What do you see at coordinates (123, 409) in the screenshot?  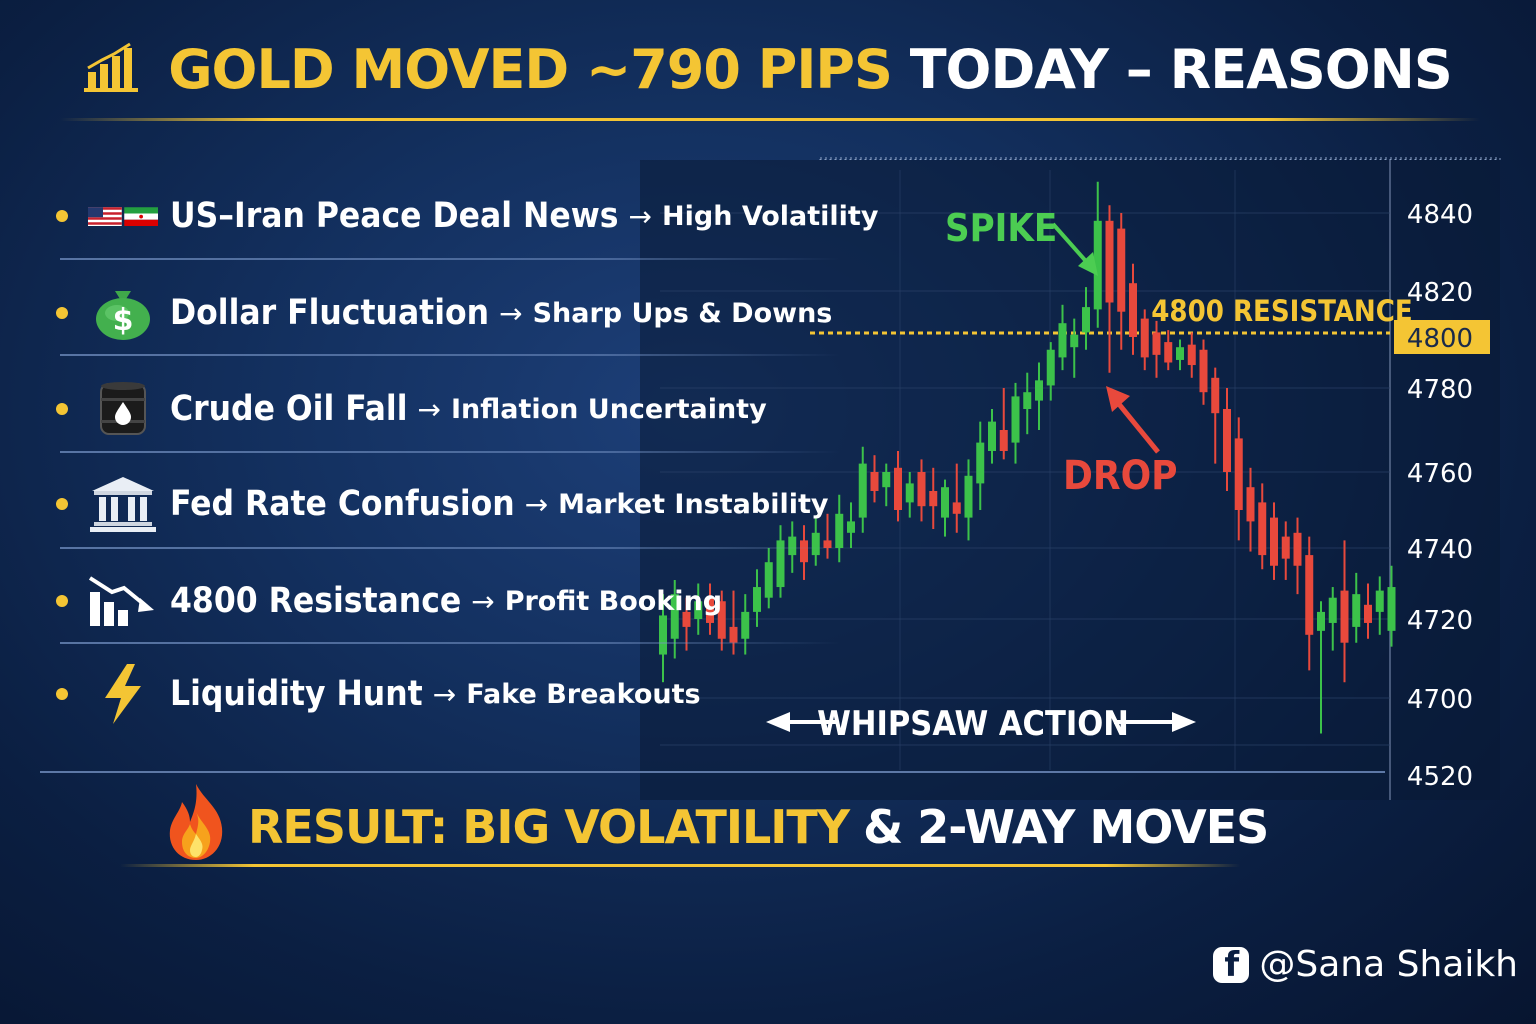 I see `oil-barrel-icon` at bounding box center [123, 409].